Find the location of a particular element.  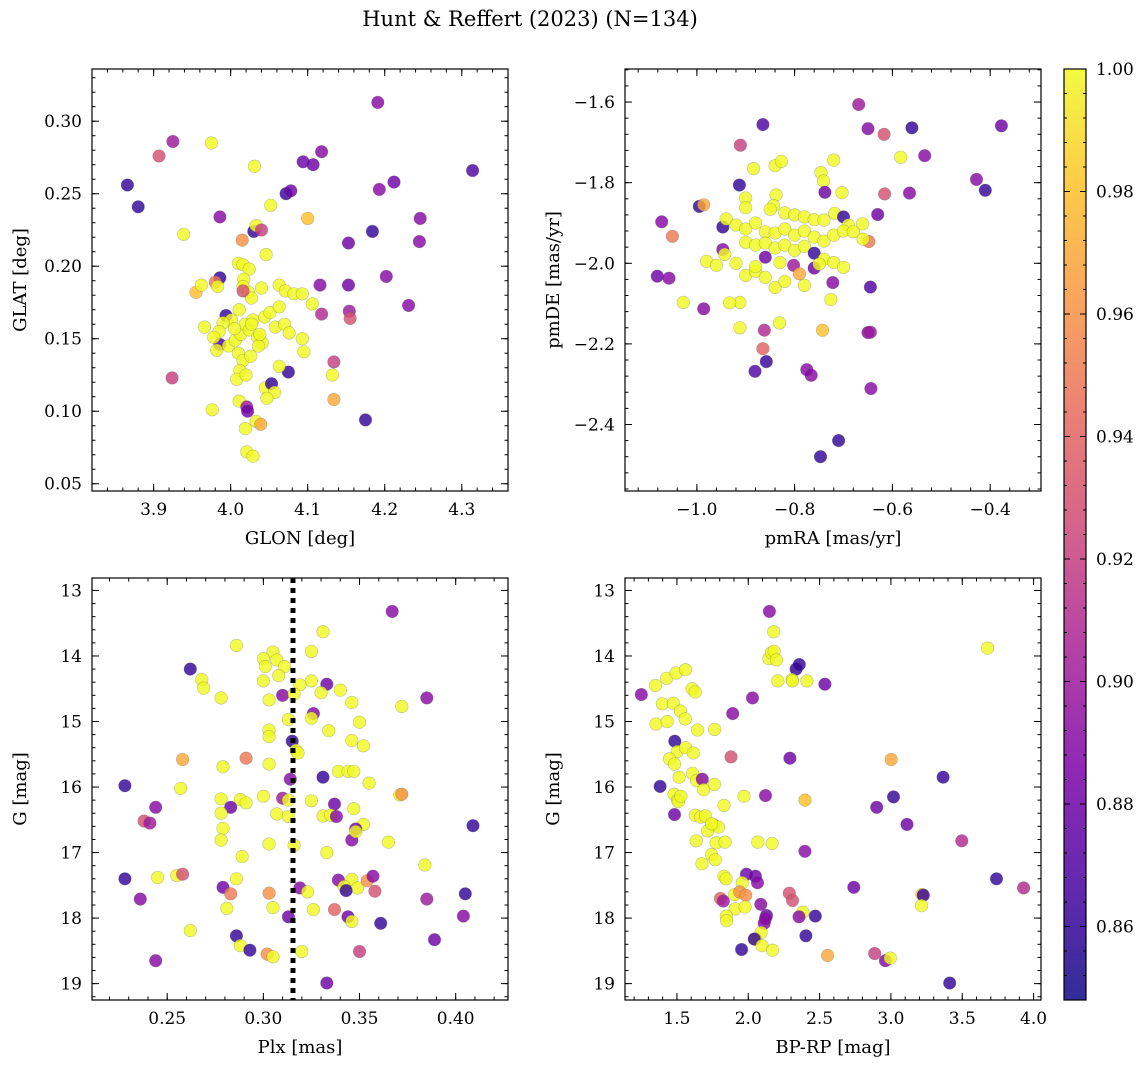

x-axis-label: GLON [deg] is located at coordinates (300, 538).